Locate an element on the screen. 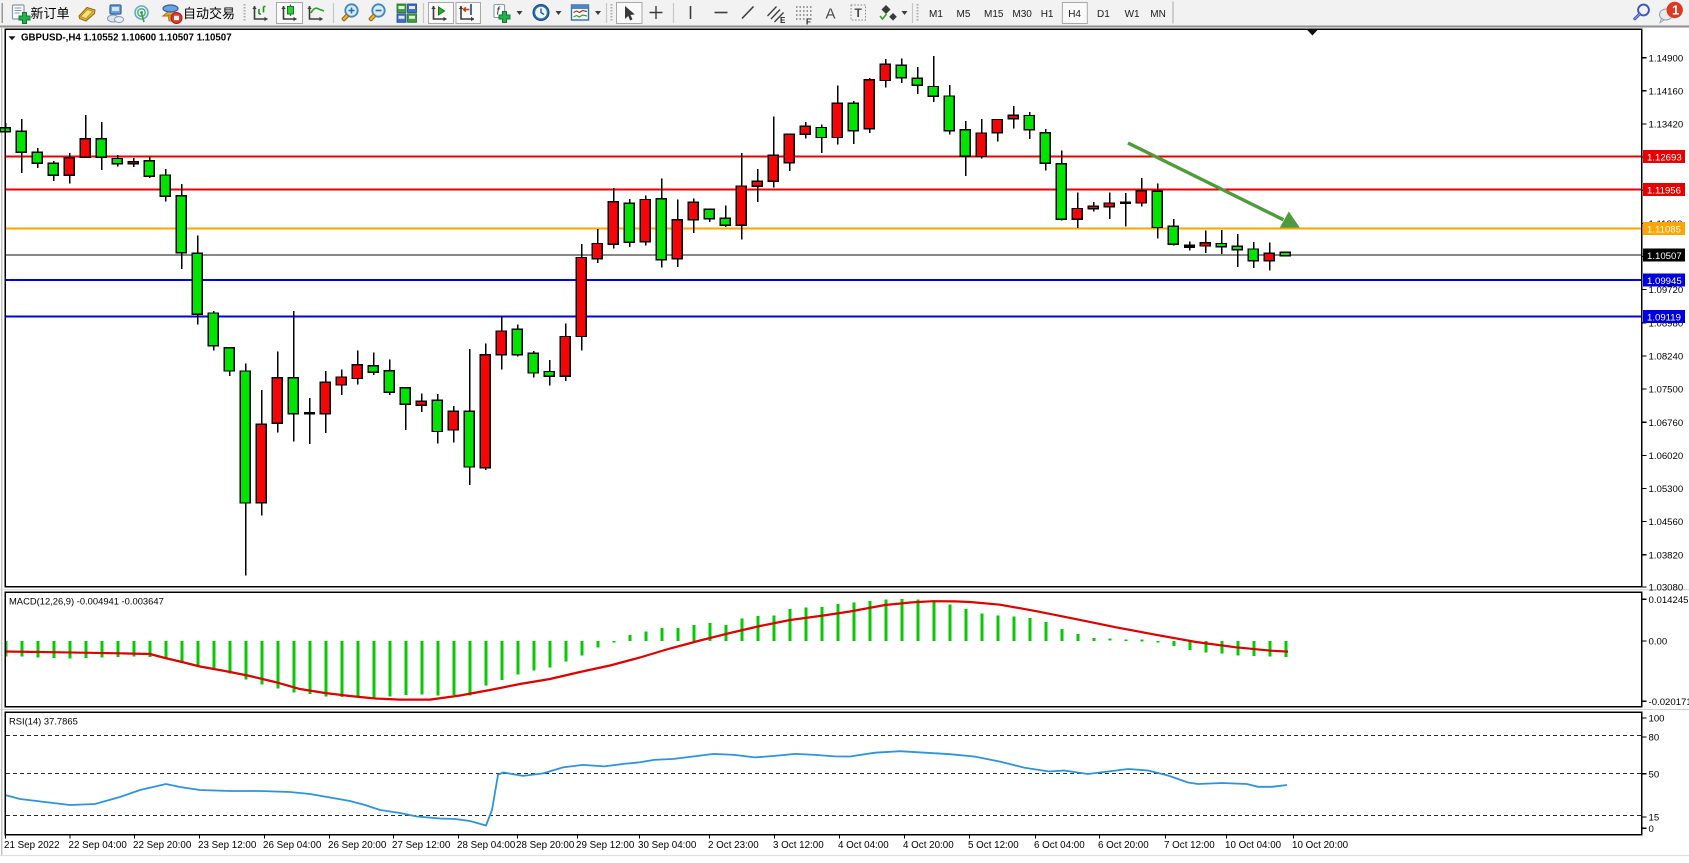  svg-text: 100 is located at coordinates (1657, 719).